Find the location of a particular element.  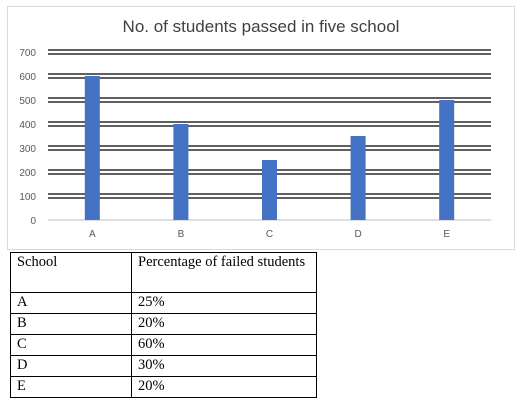

table-row: C 60% is located at coordinates (163, 345).